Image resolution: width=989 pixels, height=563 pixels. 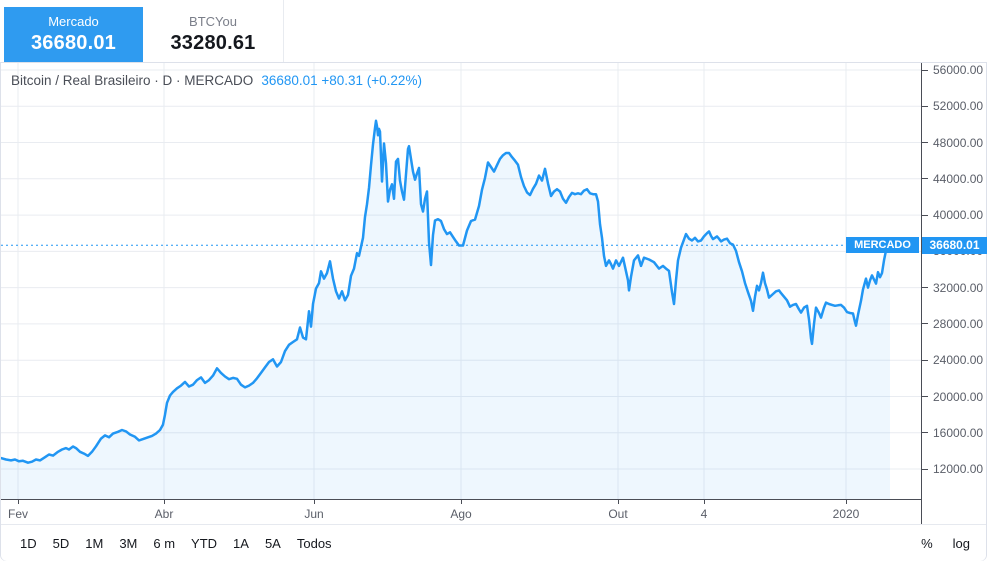 I want to click on time-axis-label: Fev, so click(x=18, y=514).